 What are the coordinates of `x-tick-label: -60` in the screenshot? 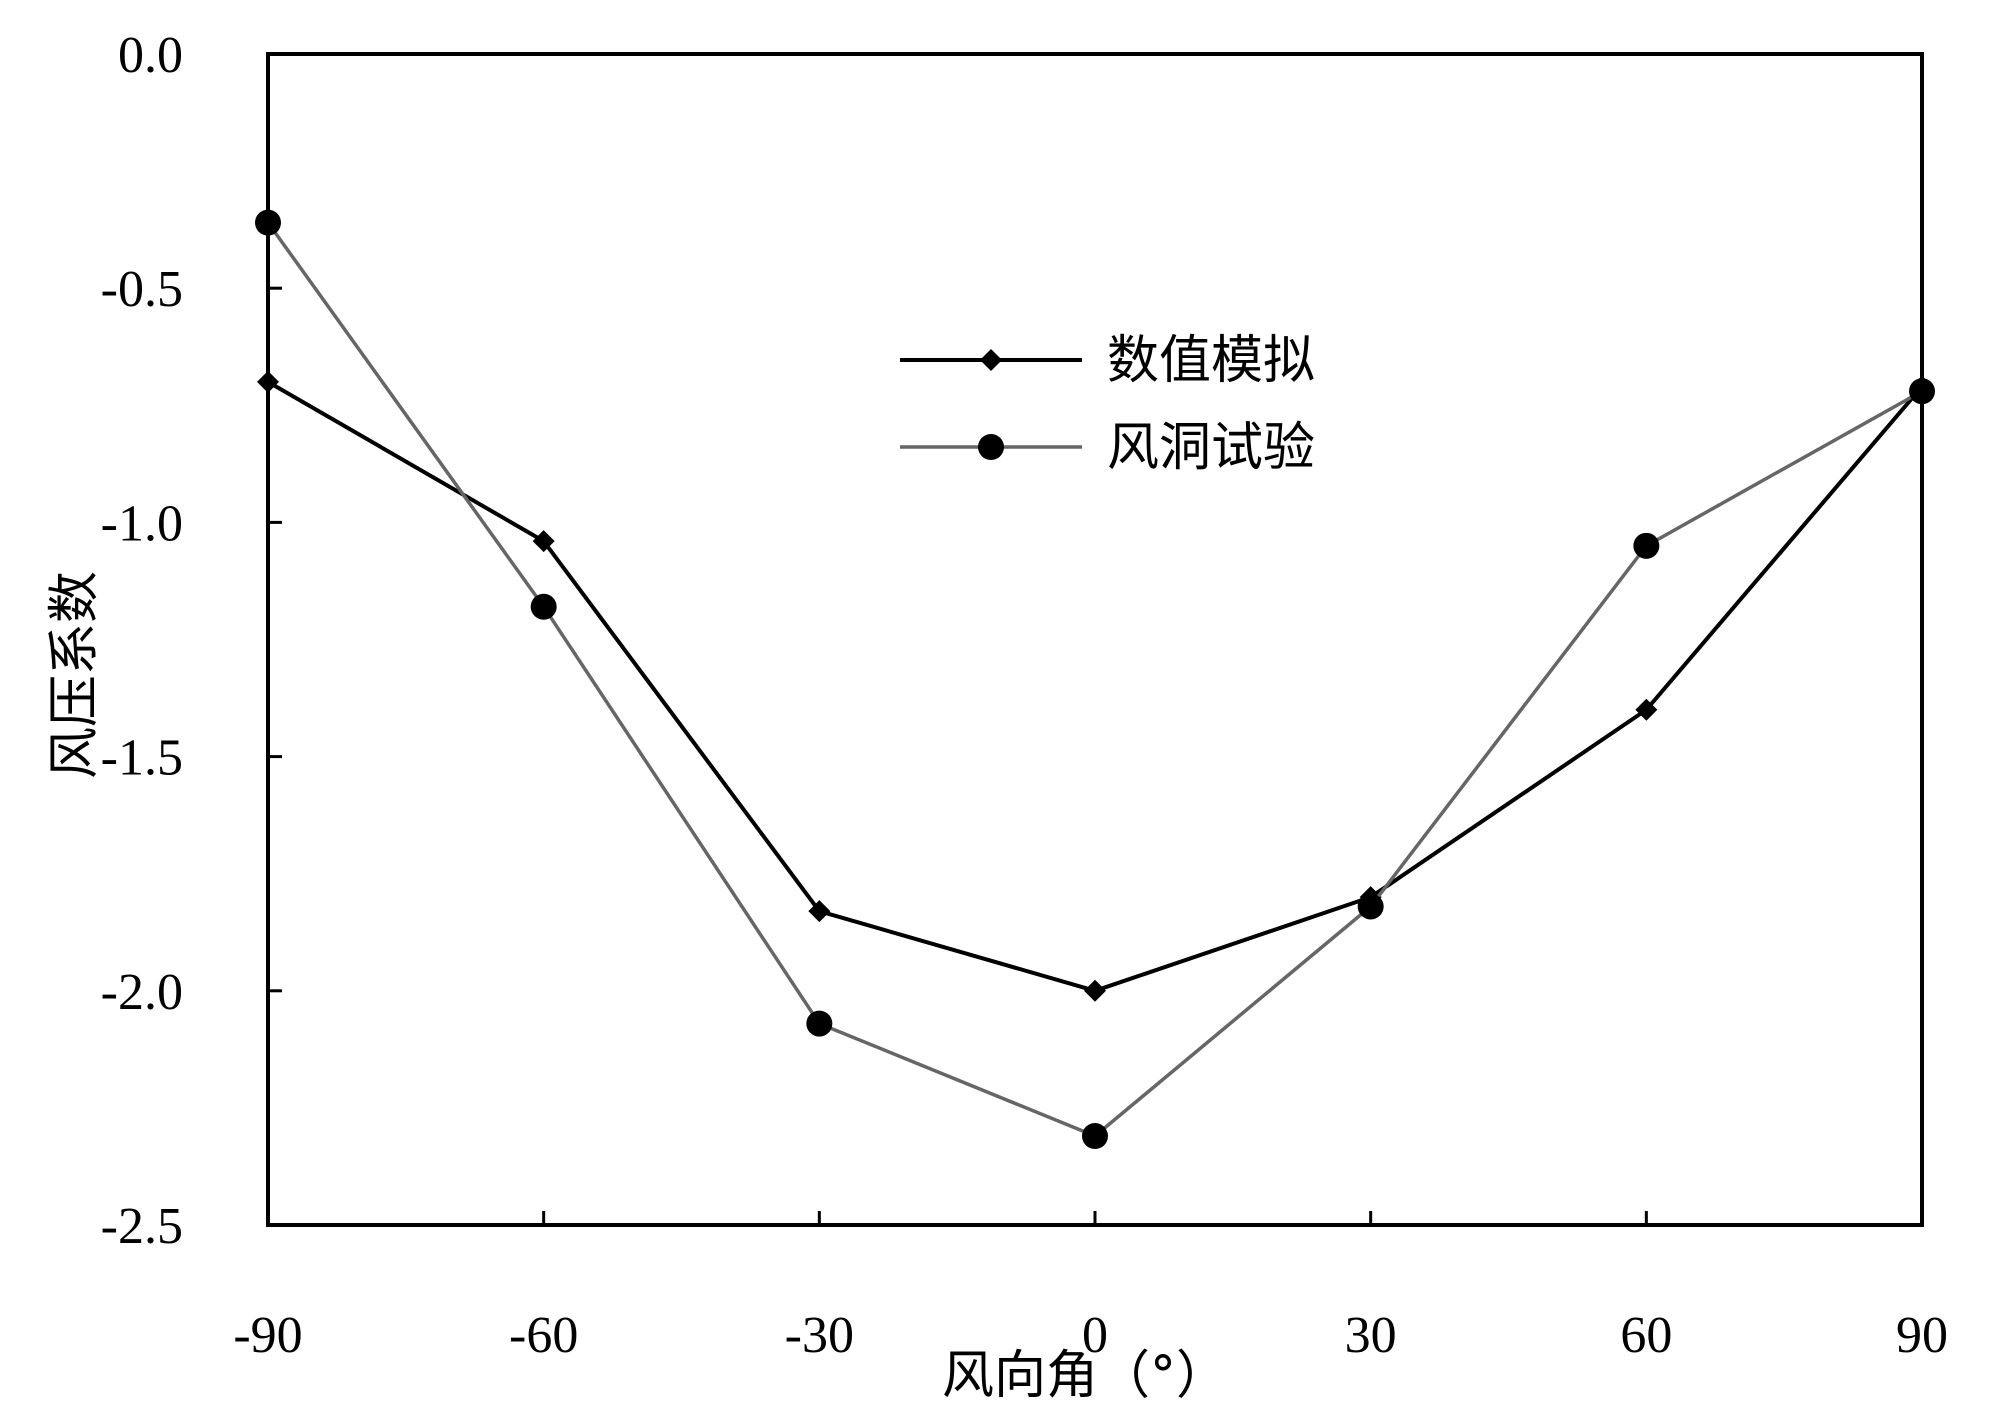 It's located at (543, 1335).